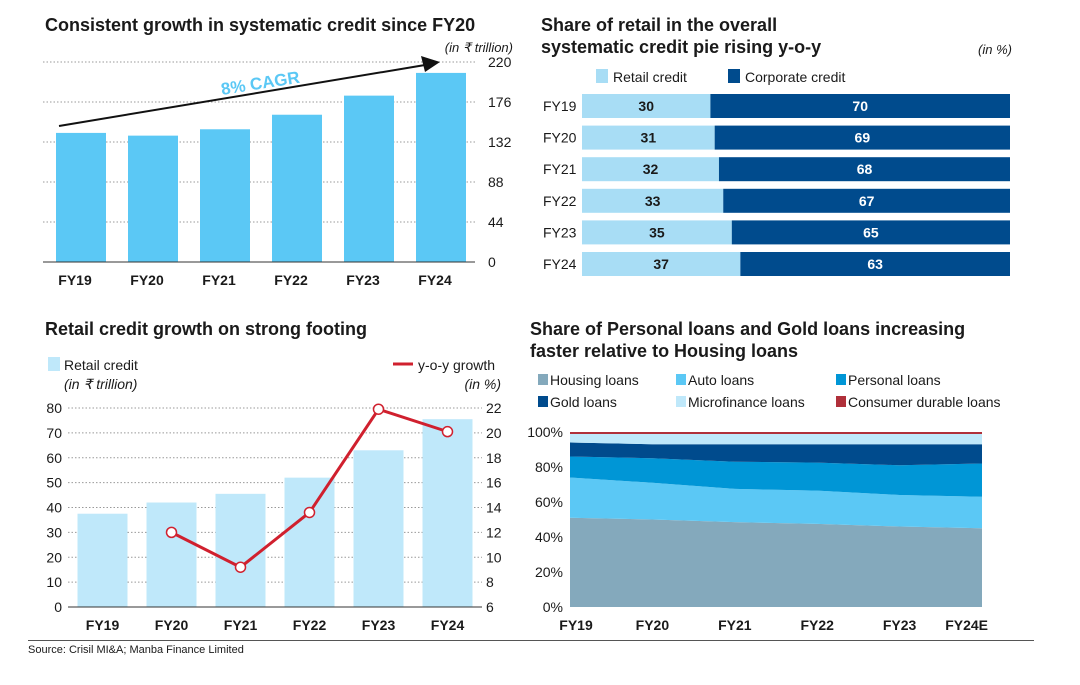  Describe the element at coordinates (560, 232) in the screenshot. I see `category-label: FY23` at that location.